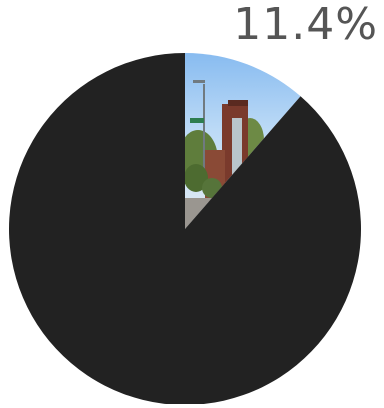 The image size is (384, 408). I want to click on photo-building-glass, so click(237, 148).